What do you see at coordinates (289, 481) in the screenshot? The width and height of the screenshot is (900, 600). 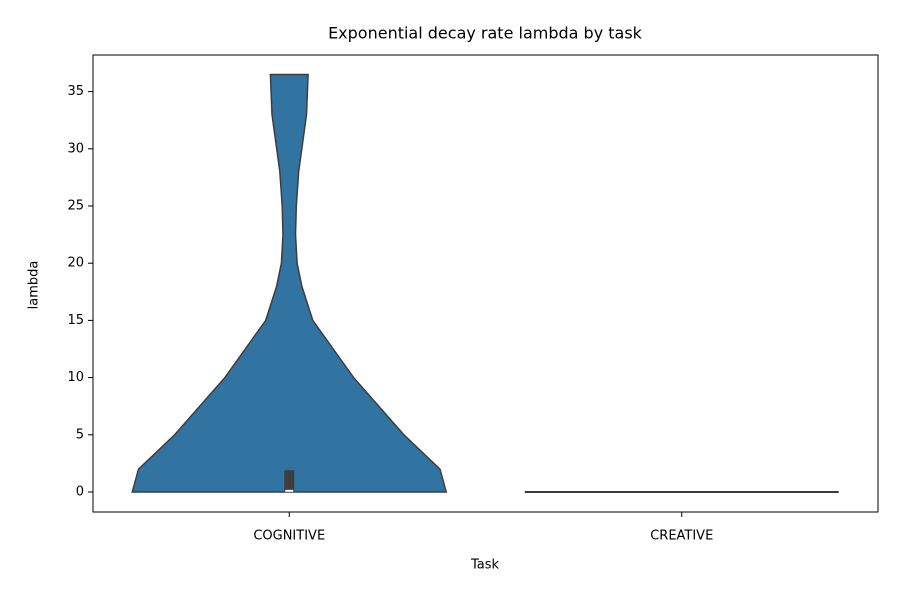 I see `box-iqr` at bounding box center [289, 481].